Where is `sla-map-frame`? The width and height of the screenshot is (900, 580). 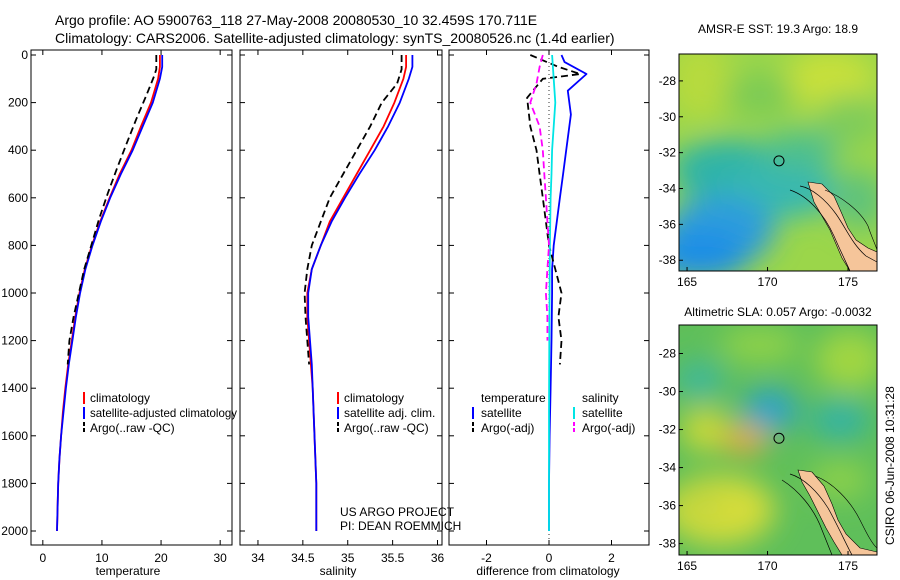
sla-map-frame is located at coordinates (778, 440).